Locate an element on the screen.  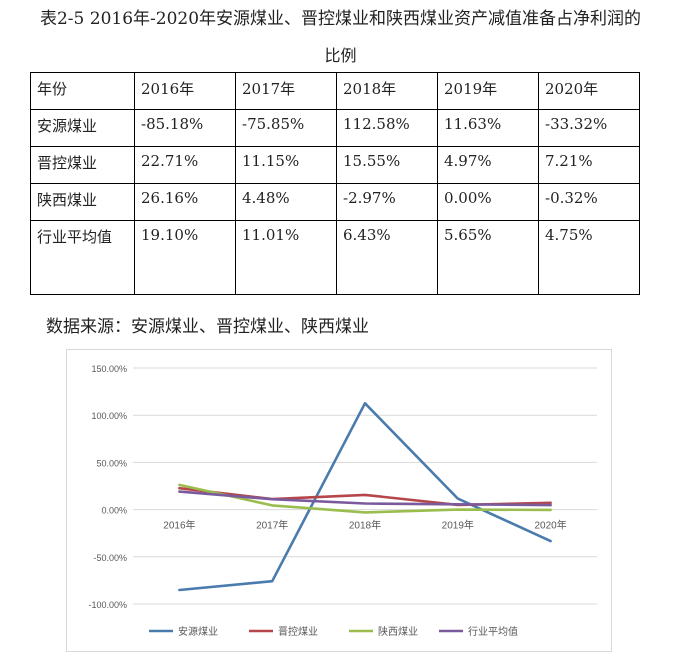
table-cell: 6.43% is located at coordinates (387, 257).